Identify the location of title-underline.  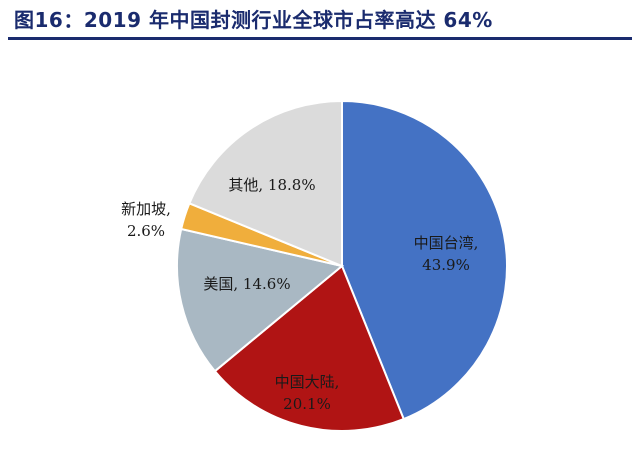
(320, 38).